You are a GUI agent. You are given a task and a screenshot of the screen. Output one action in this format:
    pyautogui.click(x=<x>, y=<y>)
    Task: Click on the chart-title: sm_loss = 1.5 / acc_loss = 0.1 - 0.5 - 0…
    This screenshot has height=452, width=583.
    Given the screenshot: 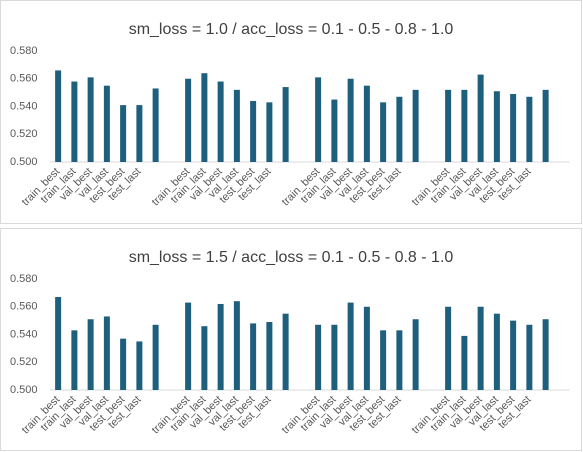 What is the action you would take?
    pyautogui.click(x=291, y=257)
    